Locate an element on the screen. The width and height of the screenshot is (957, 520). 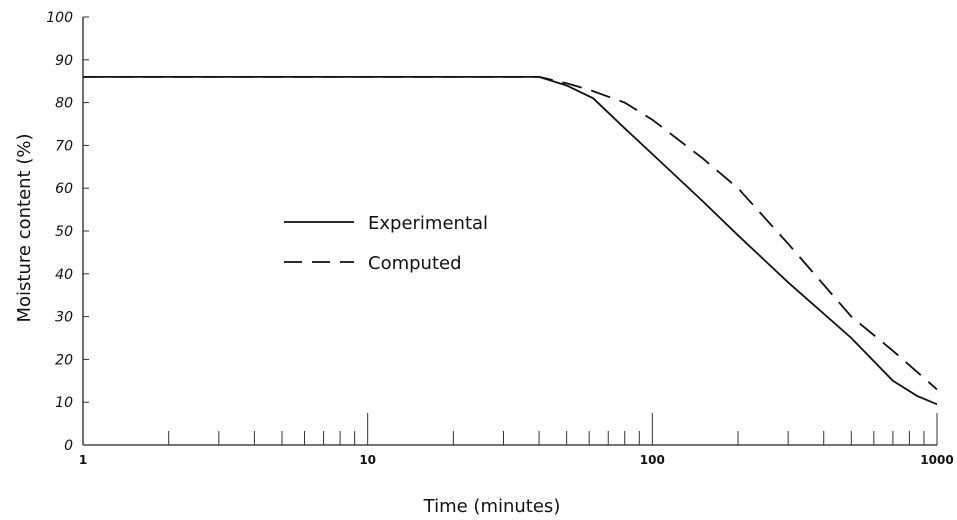
y-tick-label: 50 is located at coordinates (64, 232).